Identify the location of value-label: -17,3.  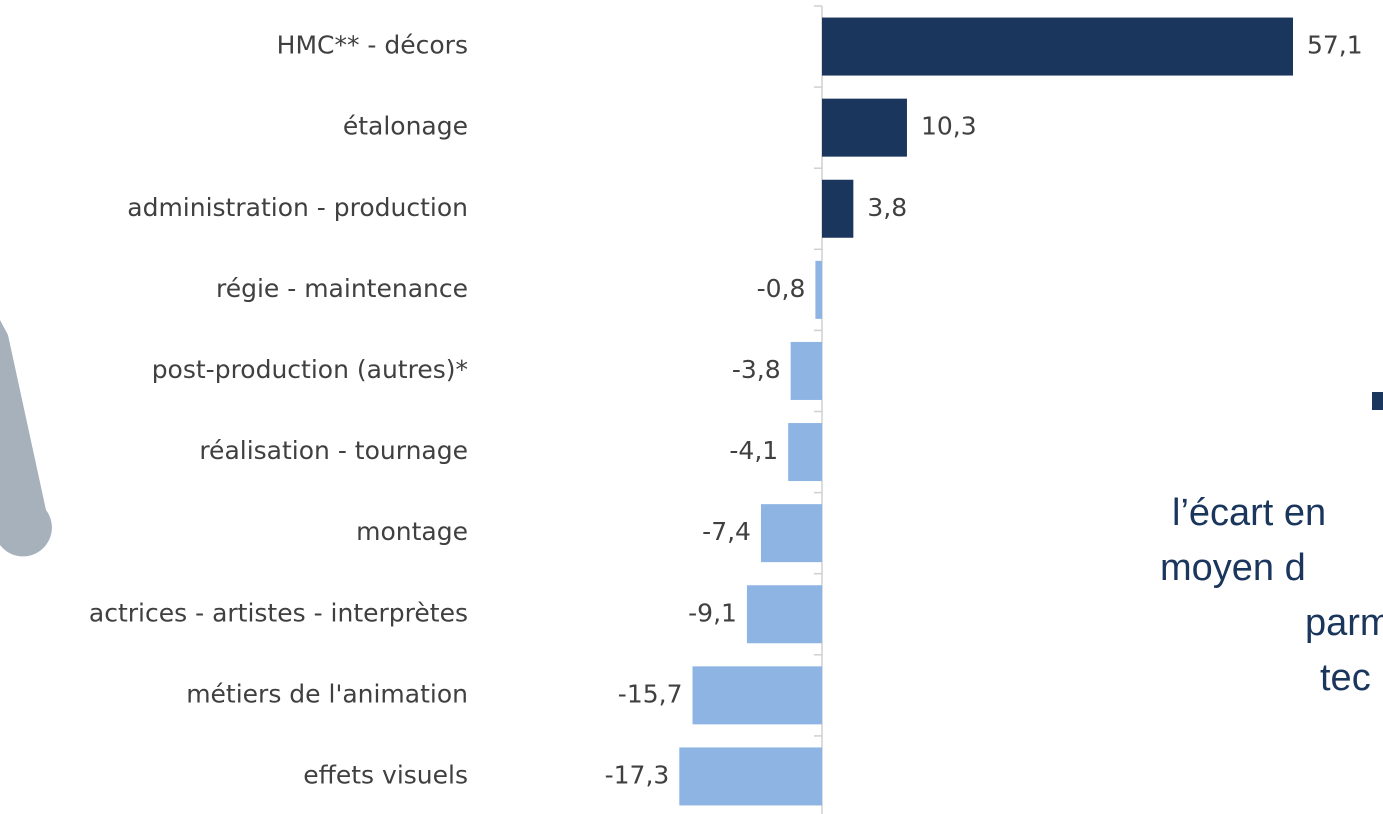
(637, 774).